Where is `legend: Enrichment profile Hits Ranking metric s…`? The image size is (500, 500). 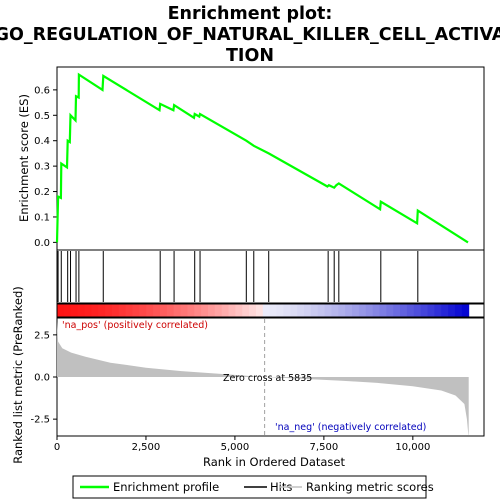 legend: Enrichment profile Hits Ranking metric s… is located at coordinates (253, 487).